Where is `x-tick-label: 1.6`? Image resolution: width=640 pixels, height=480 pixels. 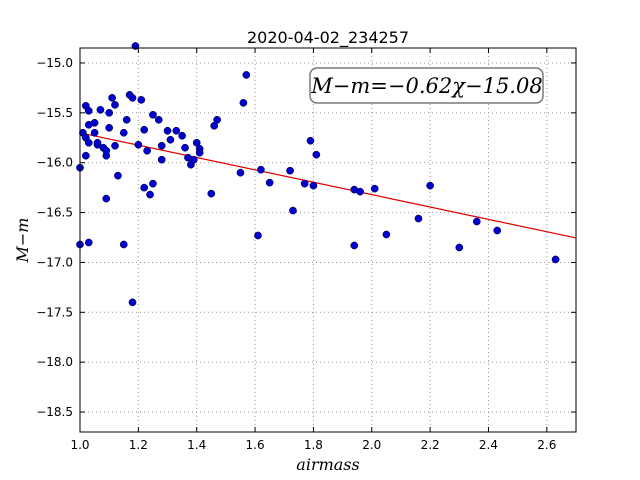 x-tick-label: 1.6 is located at coordinates (255, 445).